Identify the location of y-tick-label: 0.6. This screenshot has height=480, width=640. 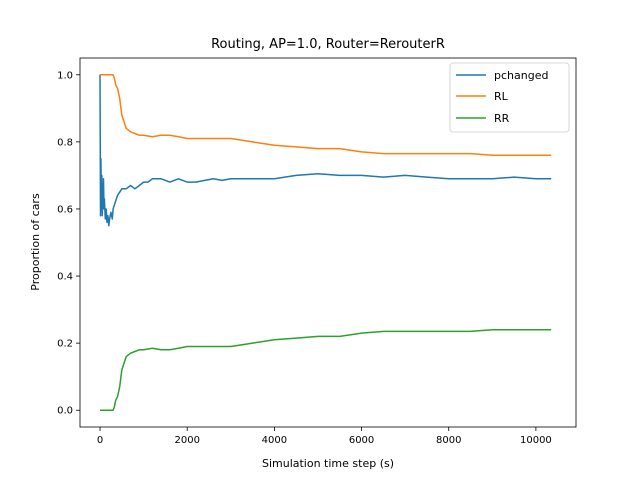
(65, 209).